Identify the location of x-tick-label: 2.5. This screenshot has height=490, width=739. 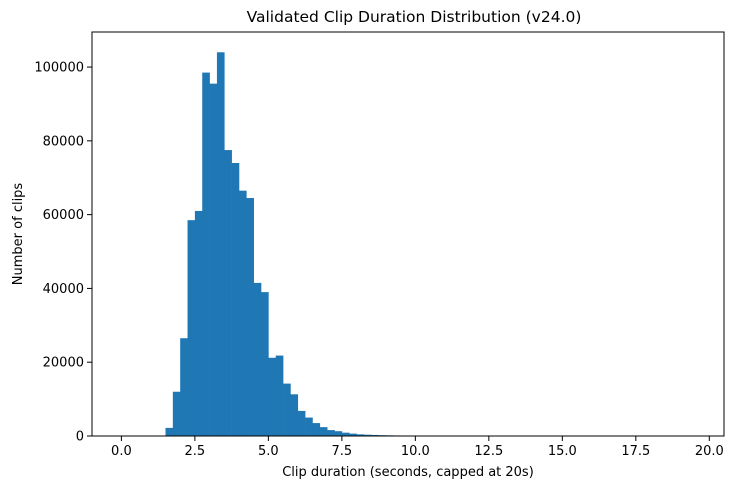
(195, 451).